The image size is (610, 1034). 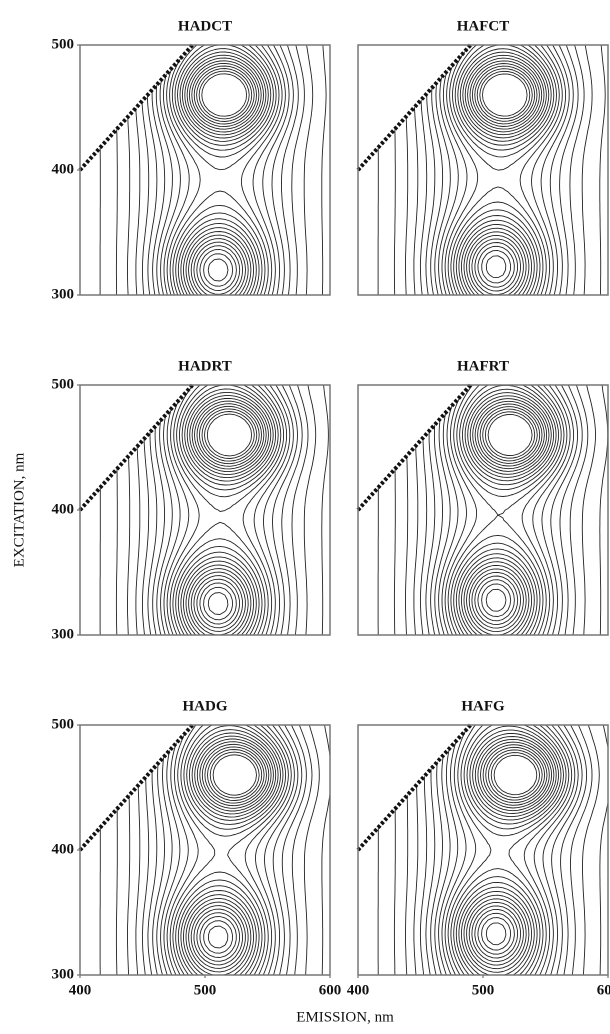 What do you see at coordinates (345, 1017) in the screenshot?
I see `x-axis-label: EMISSION, nm` at bounding box center [345, 1017].